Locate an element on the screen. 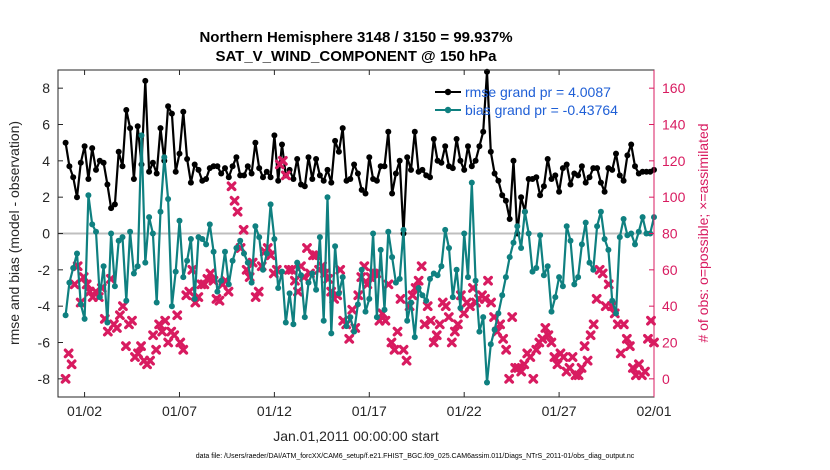  y-tick-right-label: 20 is located at coordinates (670, 343).